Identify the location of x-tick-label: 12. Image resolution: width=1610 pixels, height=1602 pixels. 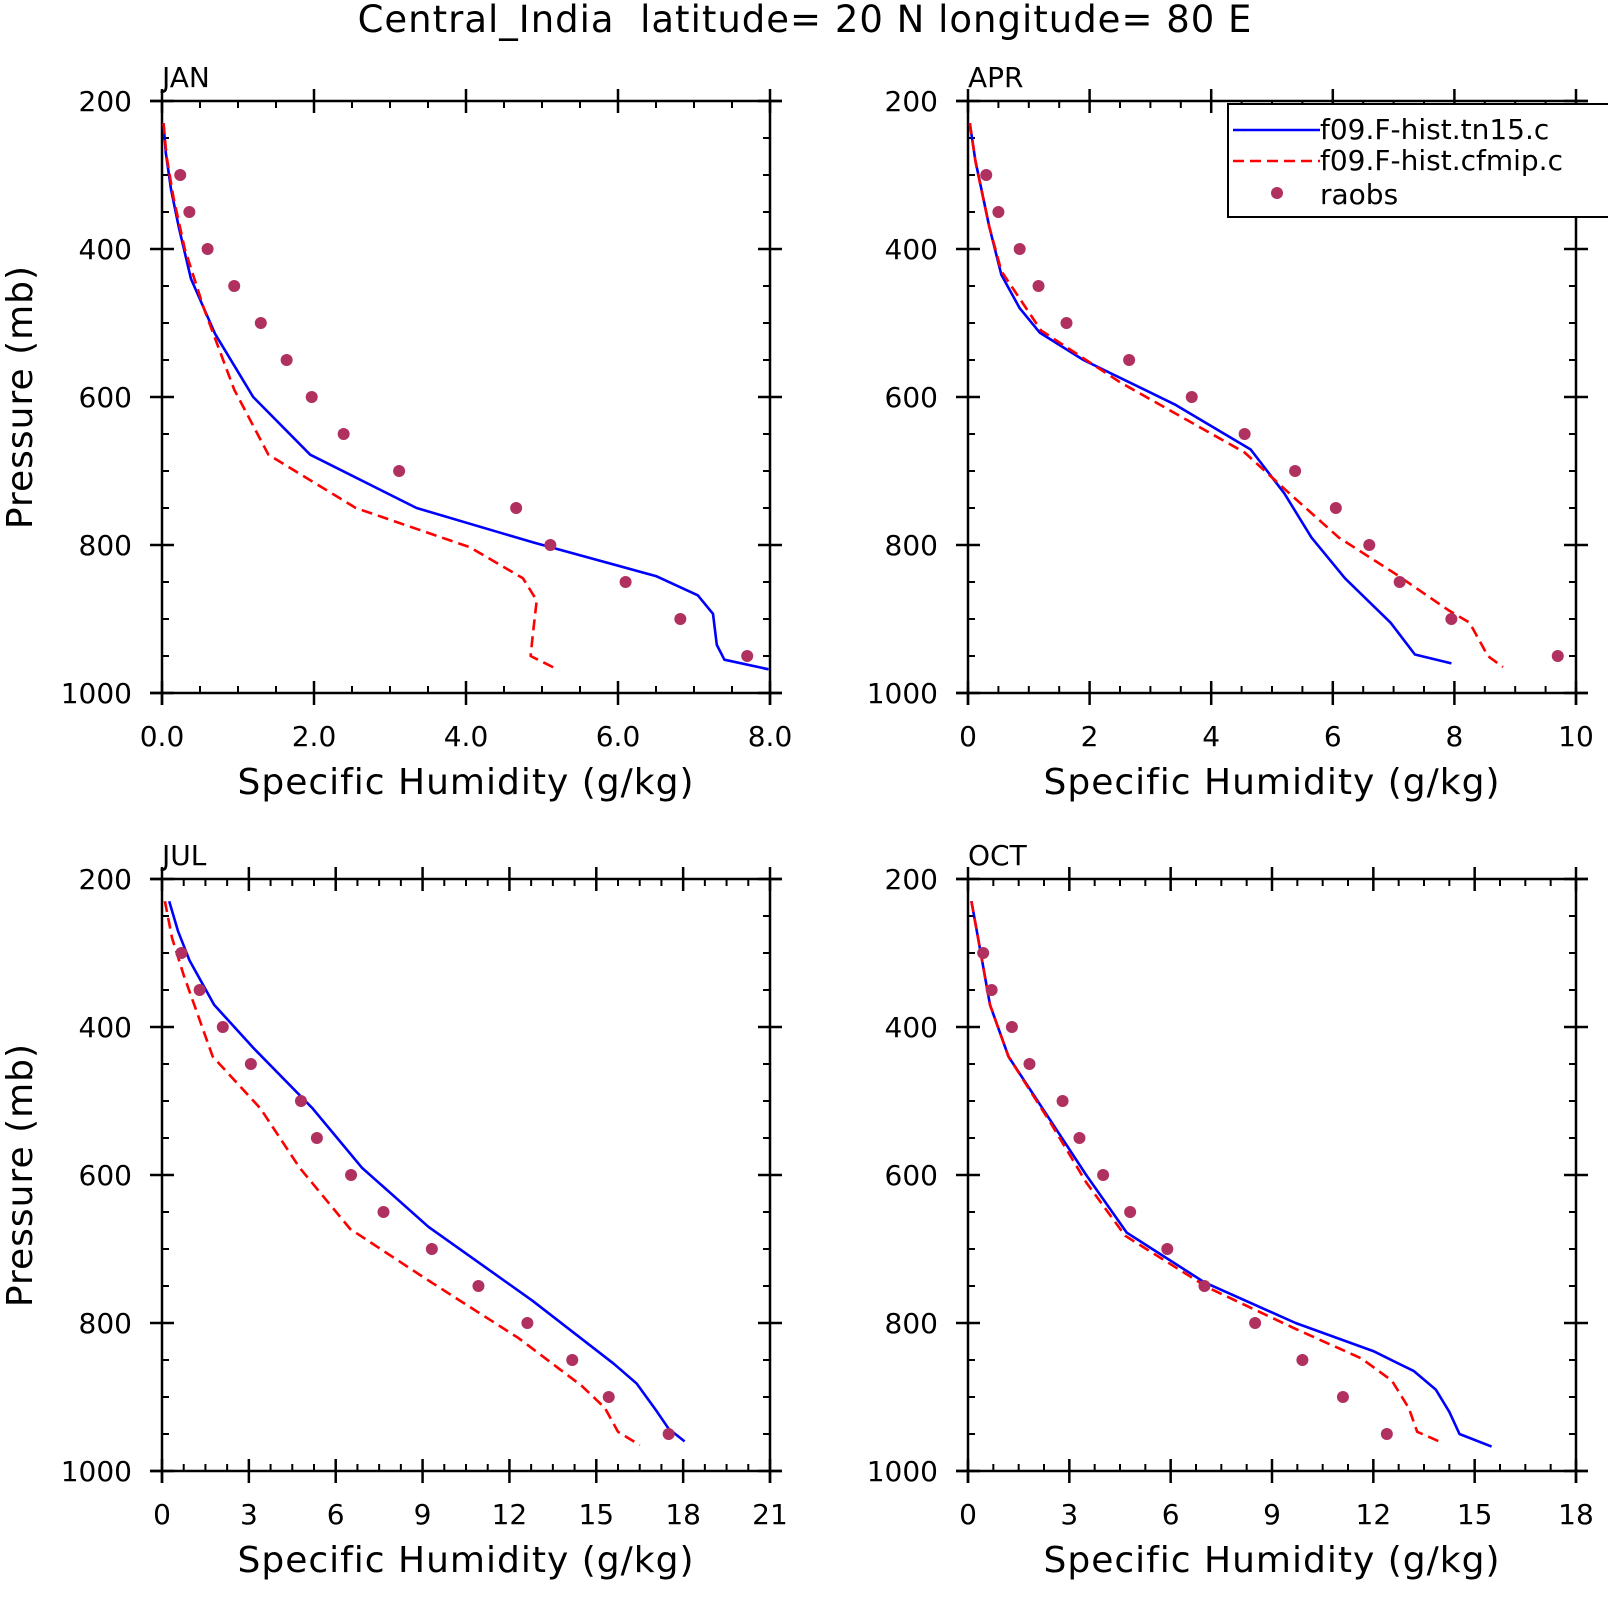
(1374, 1514).